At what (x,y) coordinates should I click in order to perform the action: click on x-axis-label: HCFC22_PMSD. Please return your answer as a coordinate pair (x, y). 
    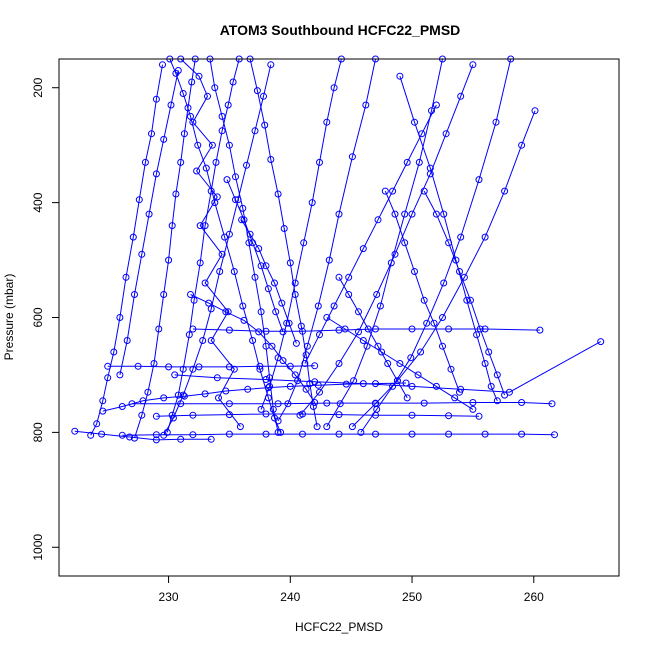
    Looking at the image, I should click on (339, 627).